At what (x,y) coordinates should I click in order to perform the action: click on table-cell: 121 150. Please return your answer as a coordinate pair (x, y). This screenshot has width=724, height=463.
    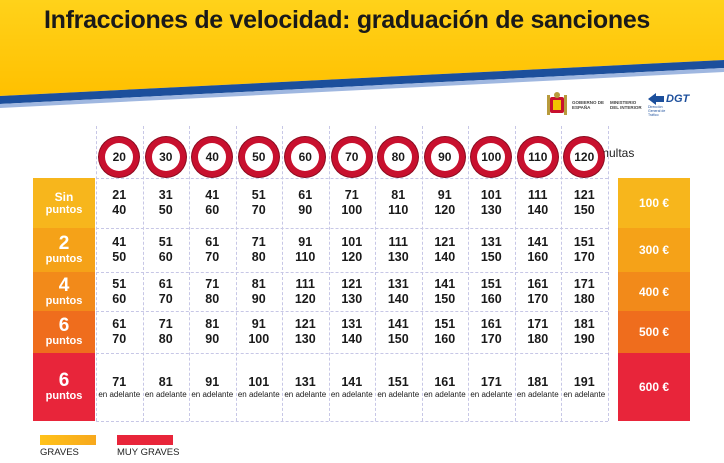
    Looking at the image, I should click on (584, 203).